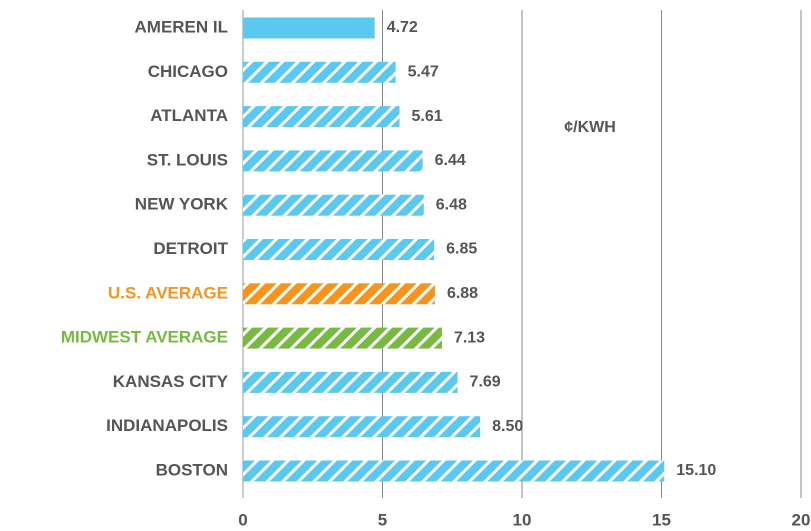 This screenshot has width=811, height=531. Describe the element at coordinates (522, 519) in the screenshot. I see `x-tick-label: 10` at that location.